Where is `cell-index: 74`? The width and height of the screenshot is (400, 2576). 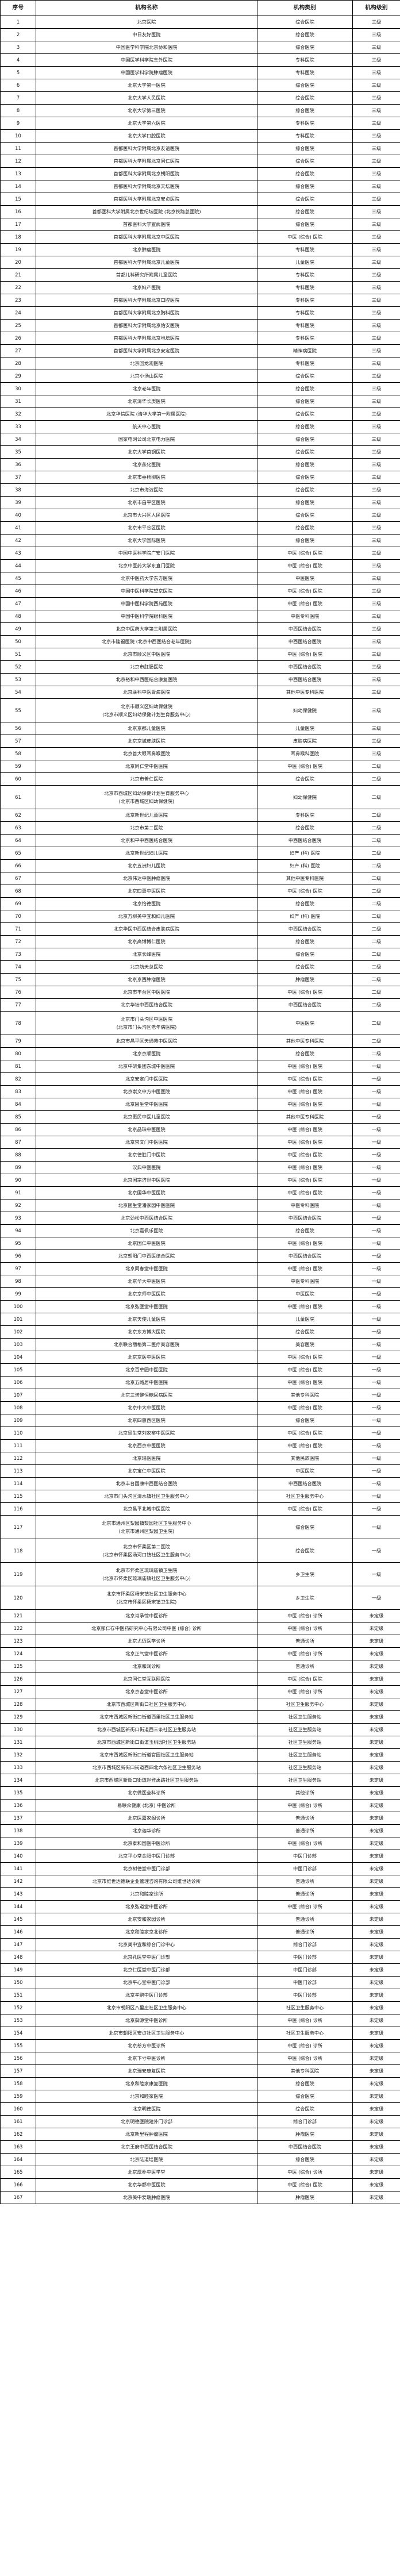 cell-index: 74 is located at coordinates (18, 967).